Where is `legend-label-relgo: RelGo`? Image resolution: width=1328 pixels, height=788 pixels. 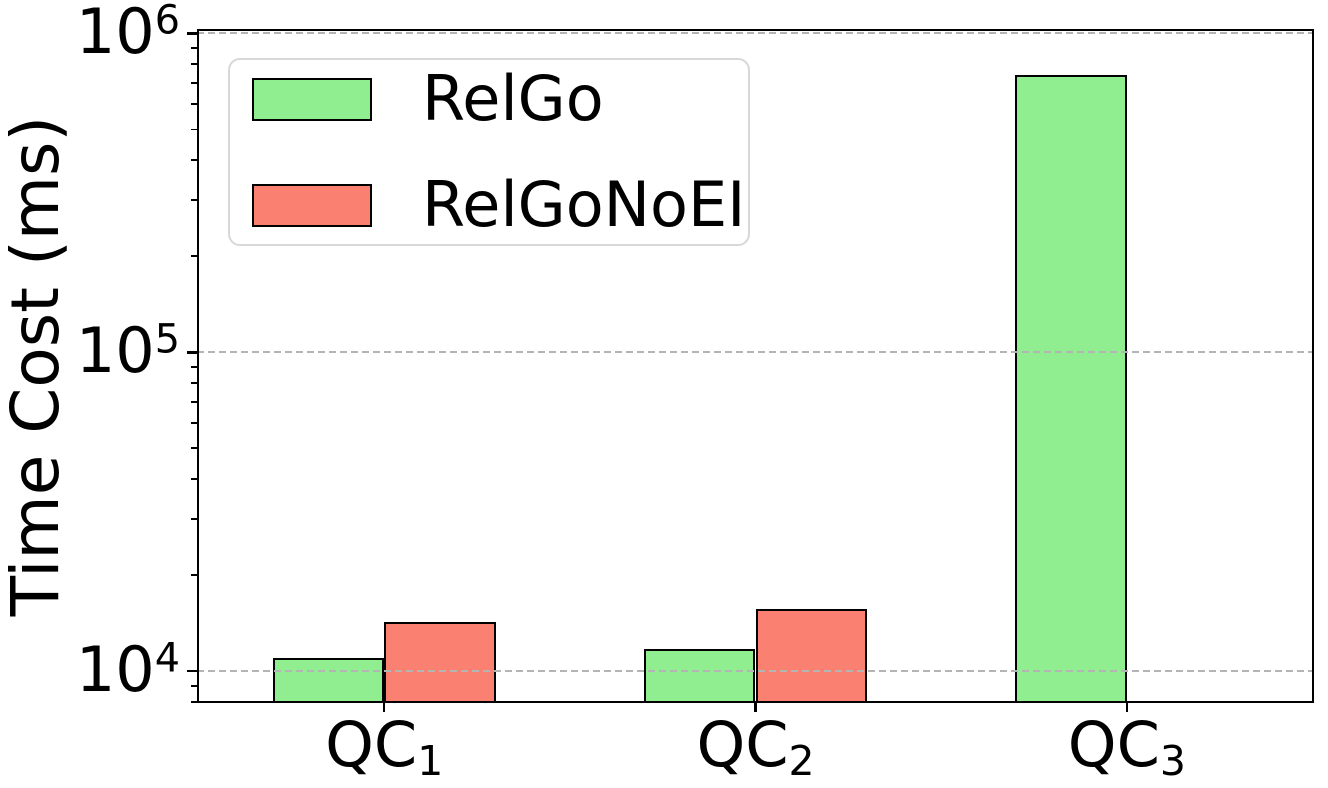 legend-label-relgo: RelGo is located at coordinates (513, 98).